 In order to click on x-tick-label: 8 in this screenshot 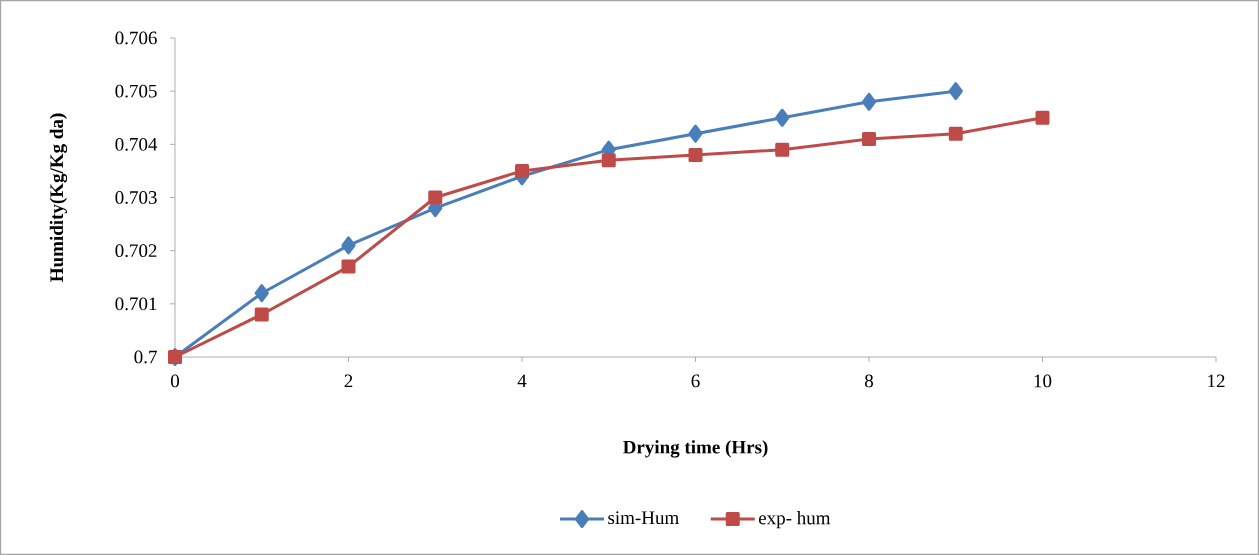, I will do `click(869, 381)`.